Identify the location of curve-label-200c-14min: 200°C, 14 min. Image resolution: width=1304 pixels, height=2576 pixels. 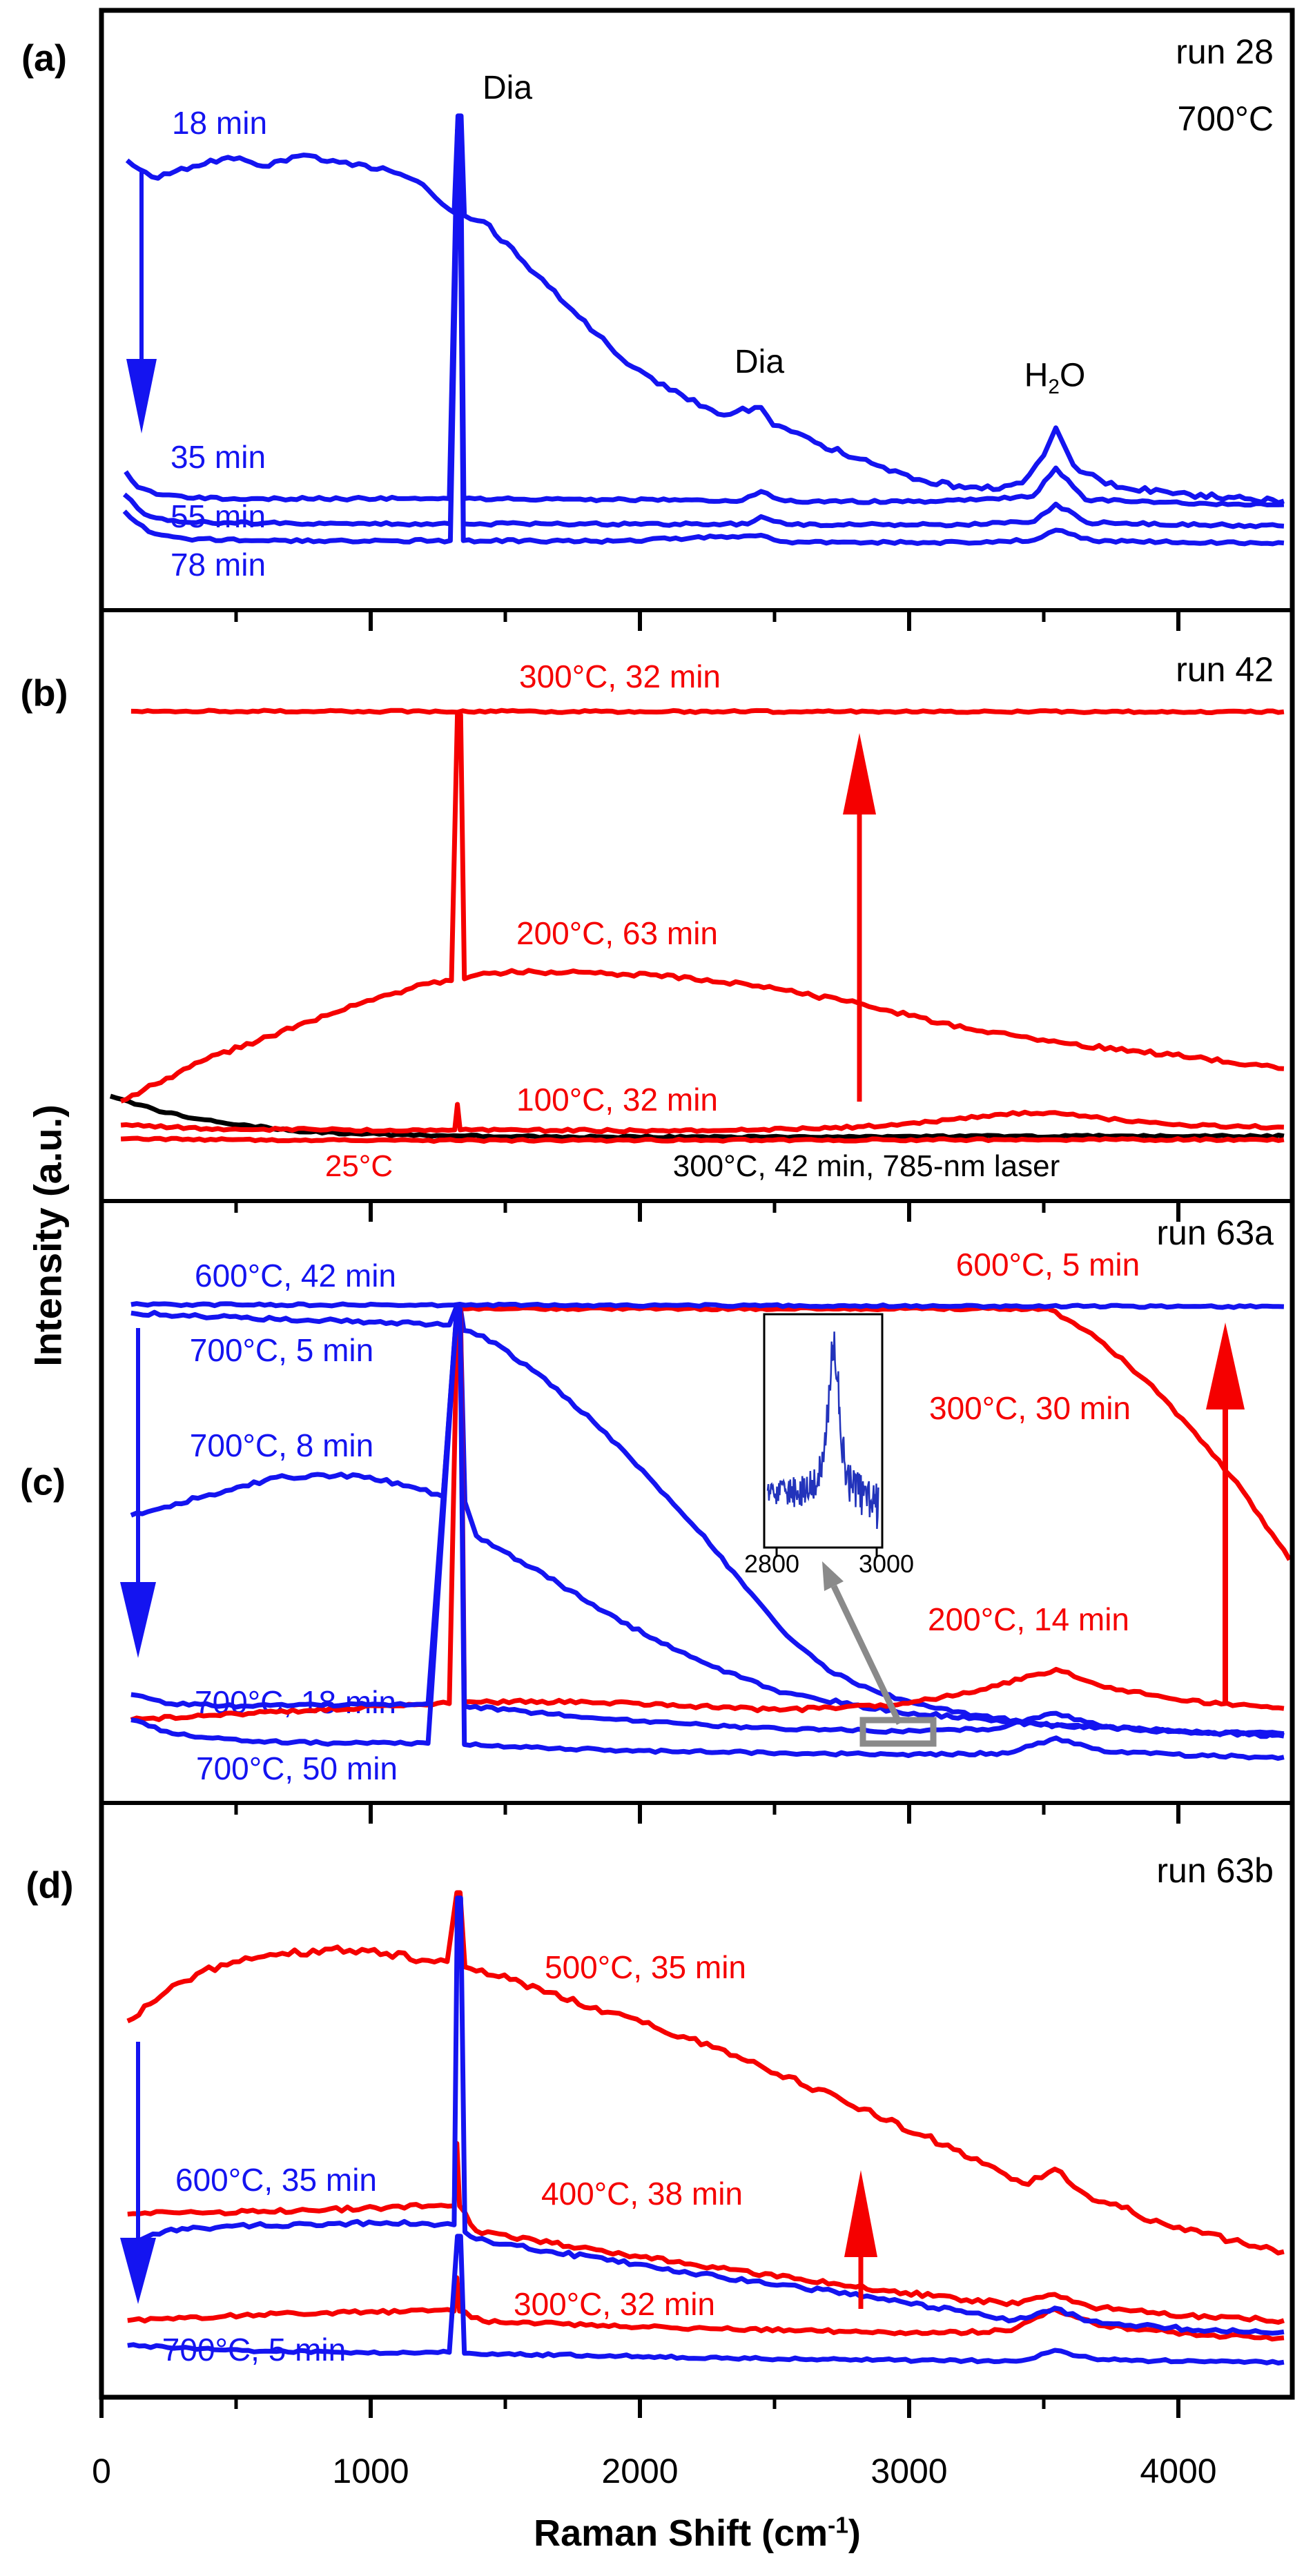
(1028, 1619).